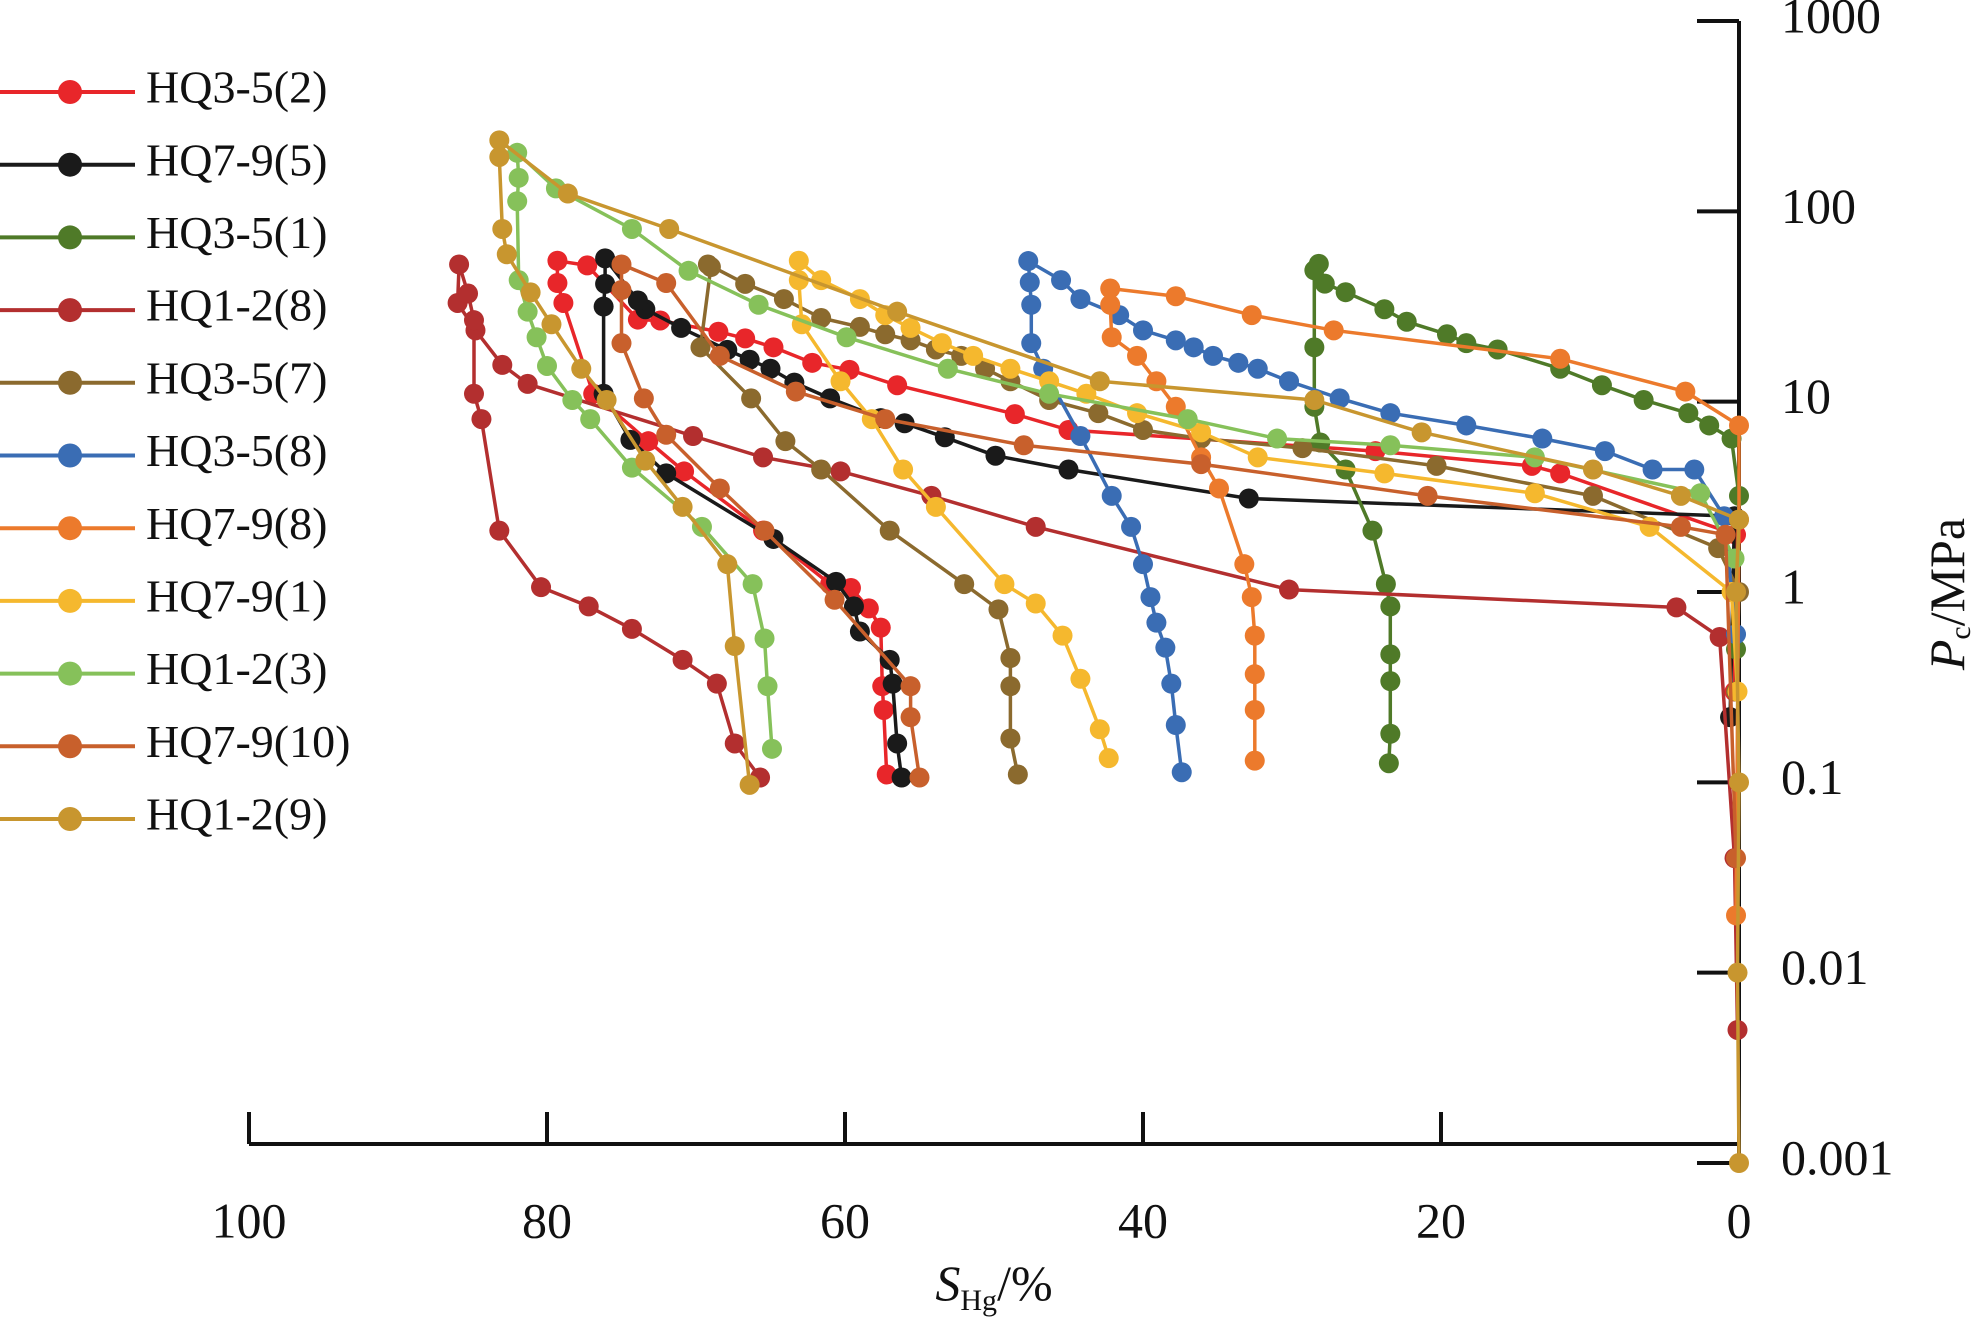 This screenshot has height=1329, width=1982. What do you see at coordinates (236, 595) in the screenshot?
I see `legend-label: HQ7-9(1)` at bounding box center [236, 595].